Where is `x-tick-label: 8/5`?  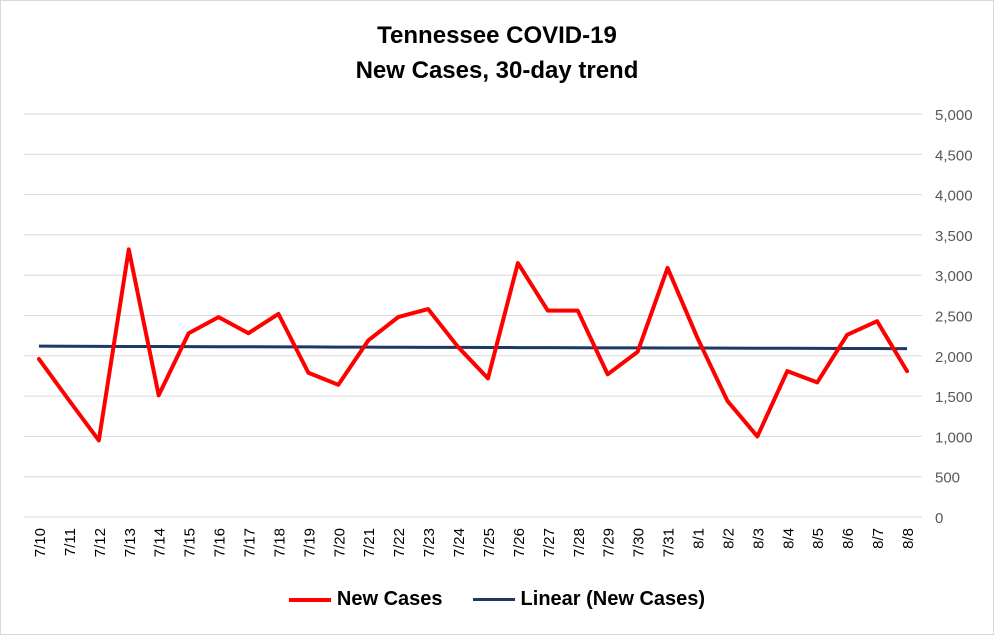 x-tick-label: 8/5 is located at coordinates (818, 538).